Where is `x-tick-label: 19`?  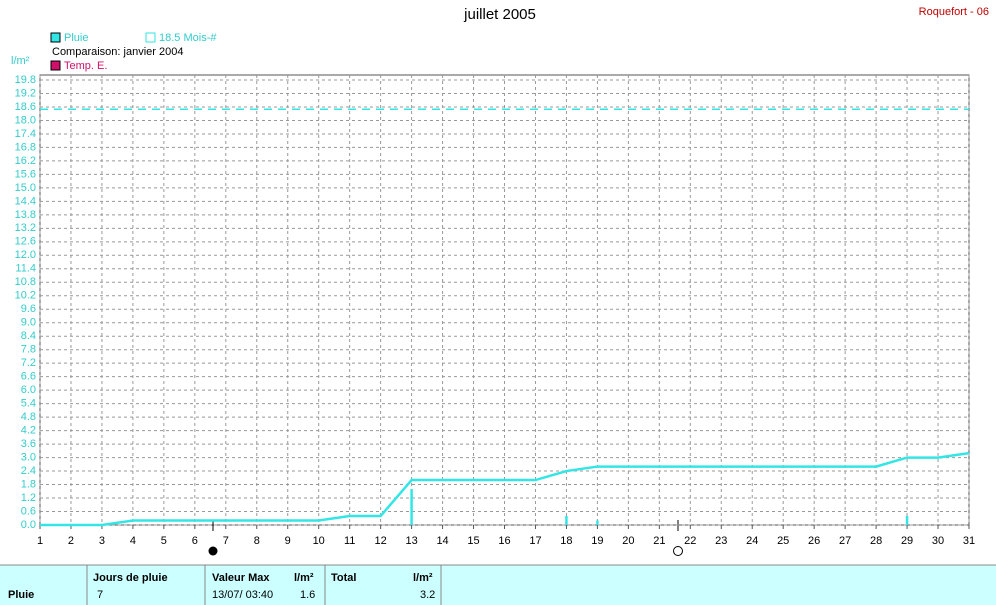 x-tick-label: 19 is located at coordinates (597, 541).